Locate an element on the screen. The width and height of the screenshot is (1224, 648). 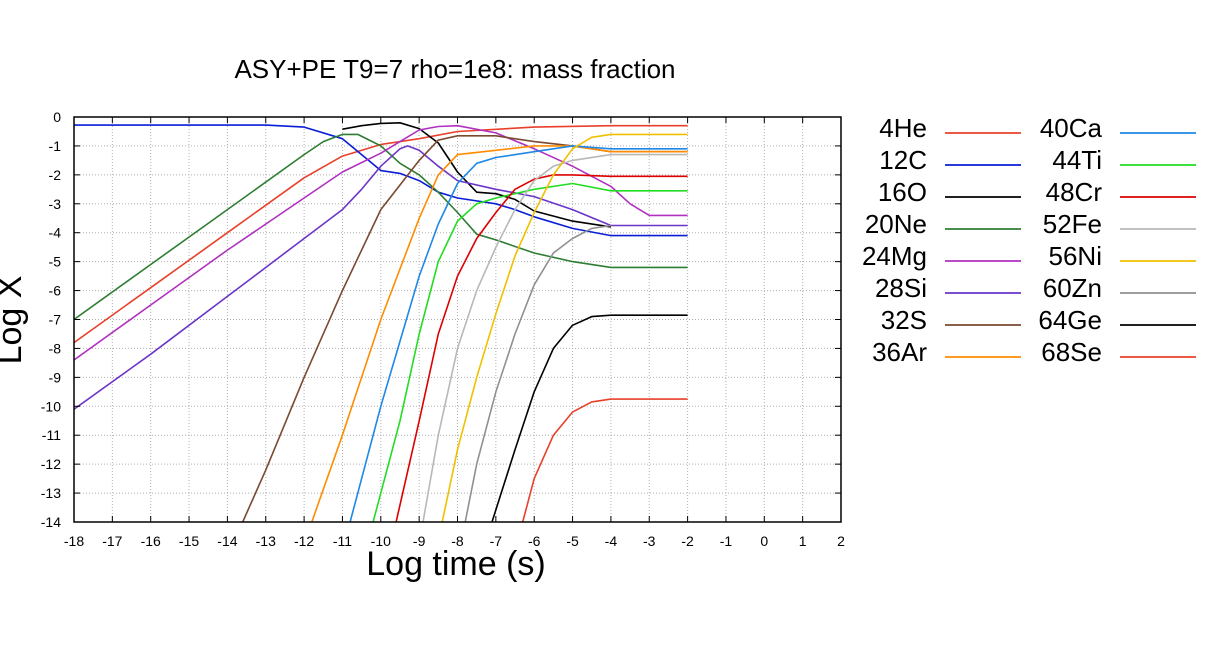
x-tick-label: -3 is located at coordinates (649, 541).